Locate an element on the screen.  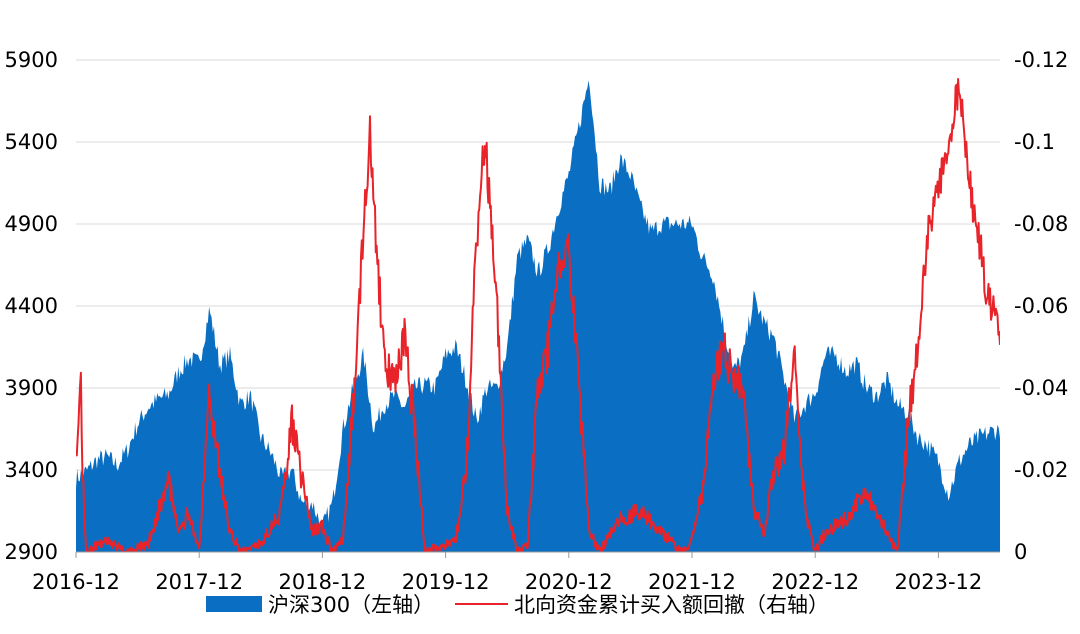
y-right-tick-label: -0.08 is located at coordinates (1041, 224).